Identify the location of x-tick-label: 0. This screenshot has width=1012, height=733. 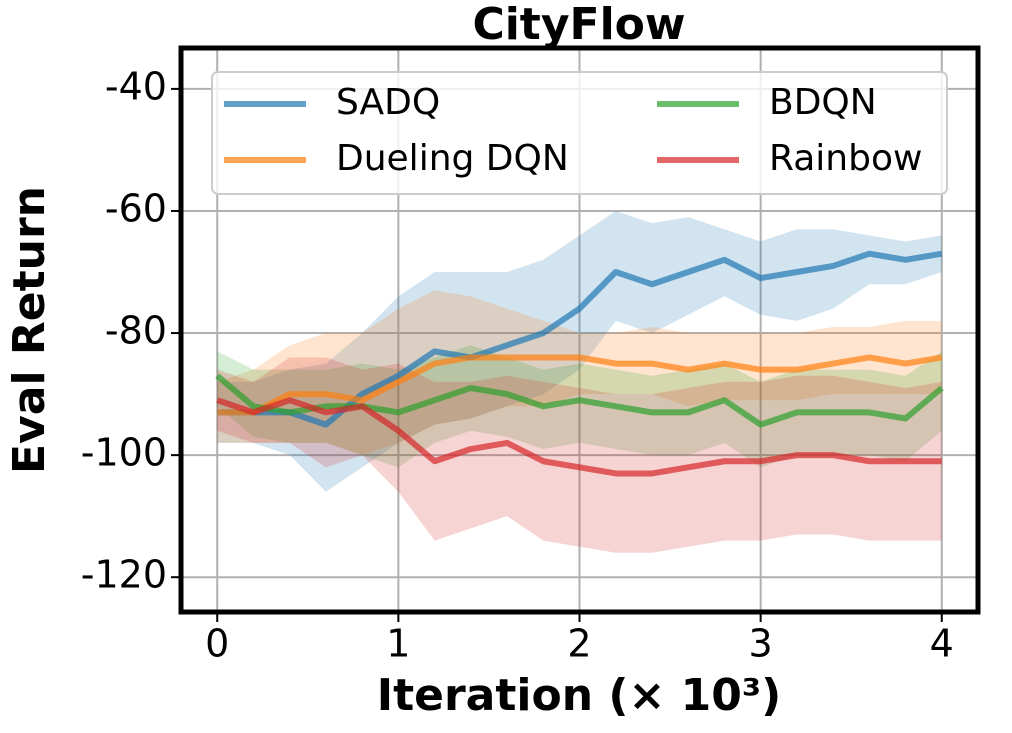
(217, 644).